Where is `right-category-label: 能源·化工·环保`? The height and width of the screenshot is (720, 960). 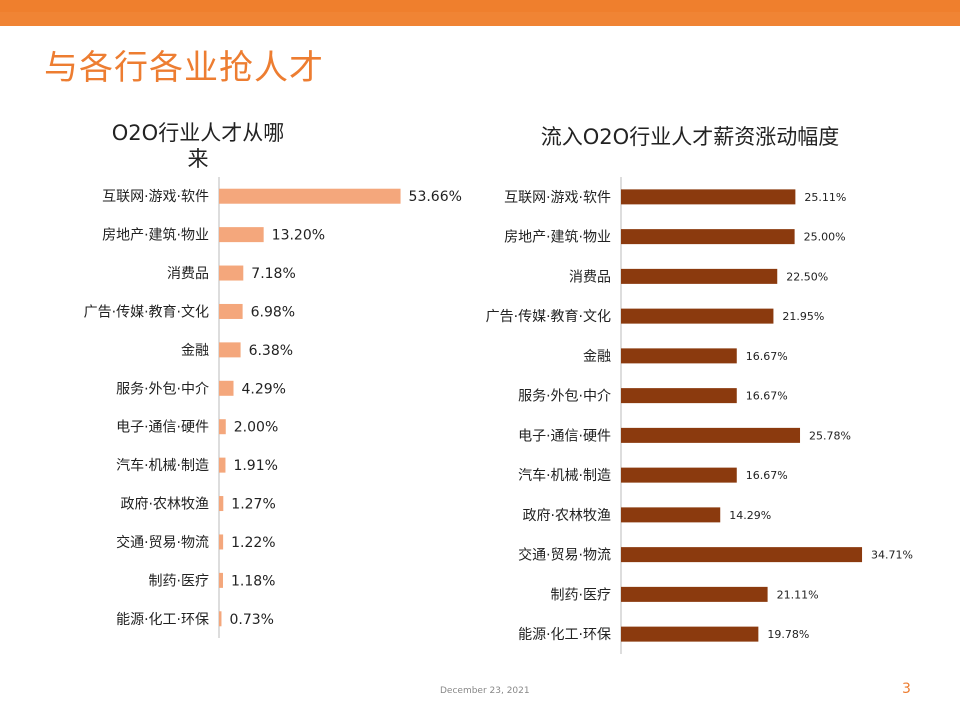 right-category-label: 能源·化工·环保 is located at coordinates (564, 635).